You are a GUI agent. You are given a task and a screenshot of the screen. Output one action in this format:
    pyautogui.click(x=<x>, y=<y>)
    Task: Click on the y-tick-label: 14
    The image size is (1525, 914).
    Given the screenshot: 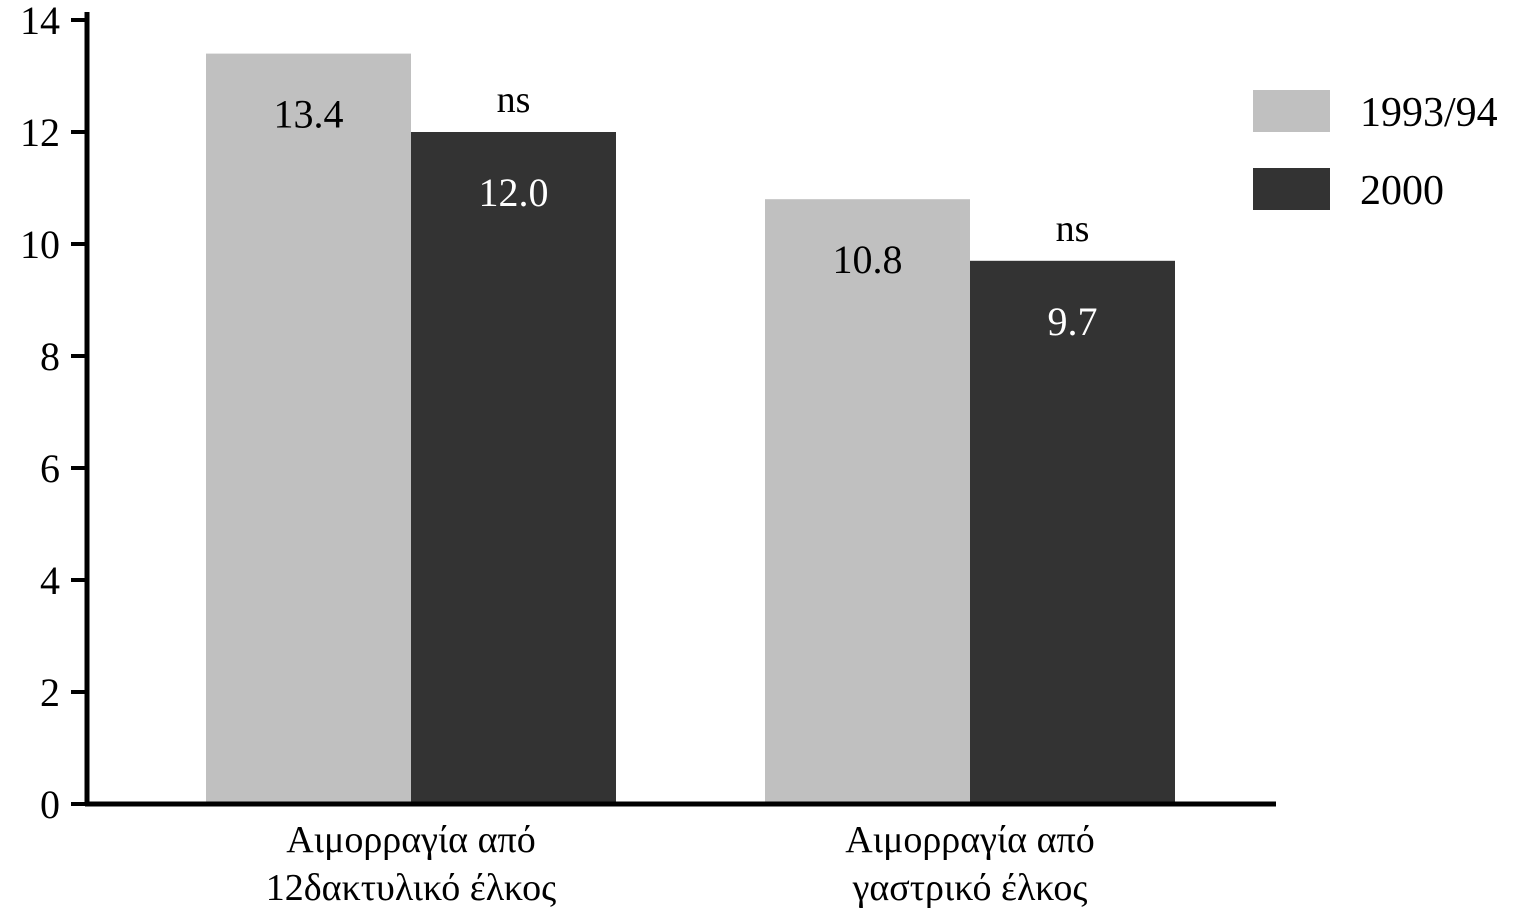 What is the action you would take?
    pyautogui.click(x=40, y=21)
    